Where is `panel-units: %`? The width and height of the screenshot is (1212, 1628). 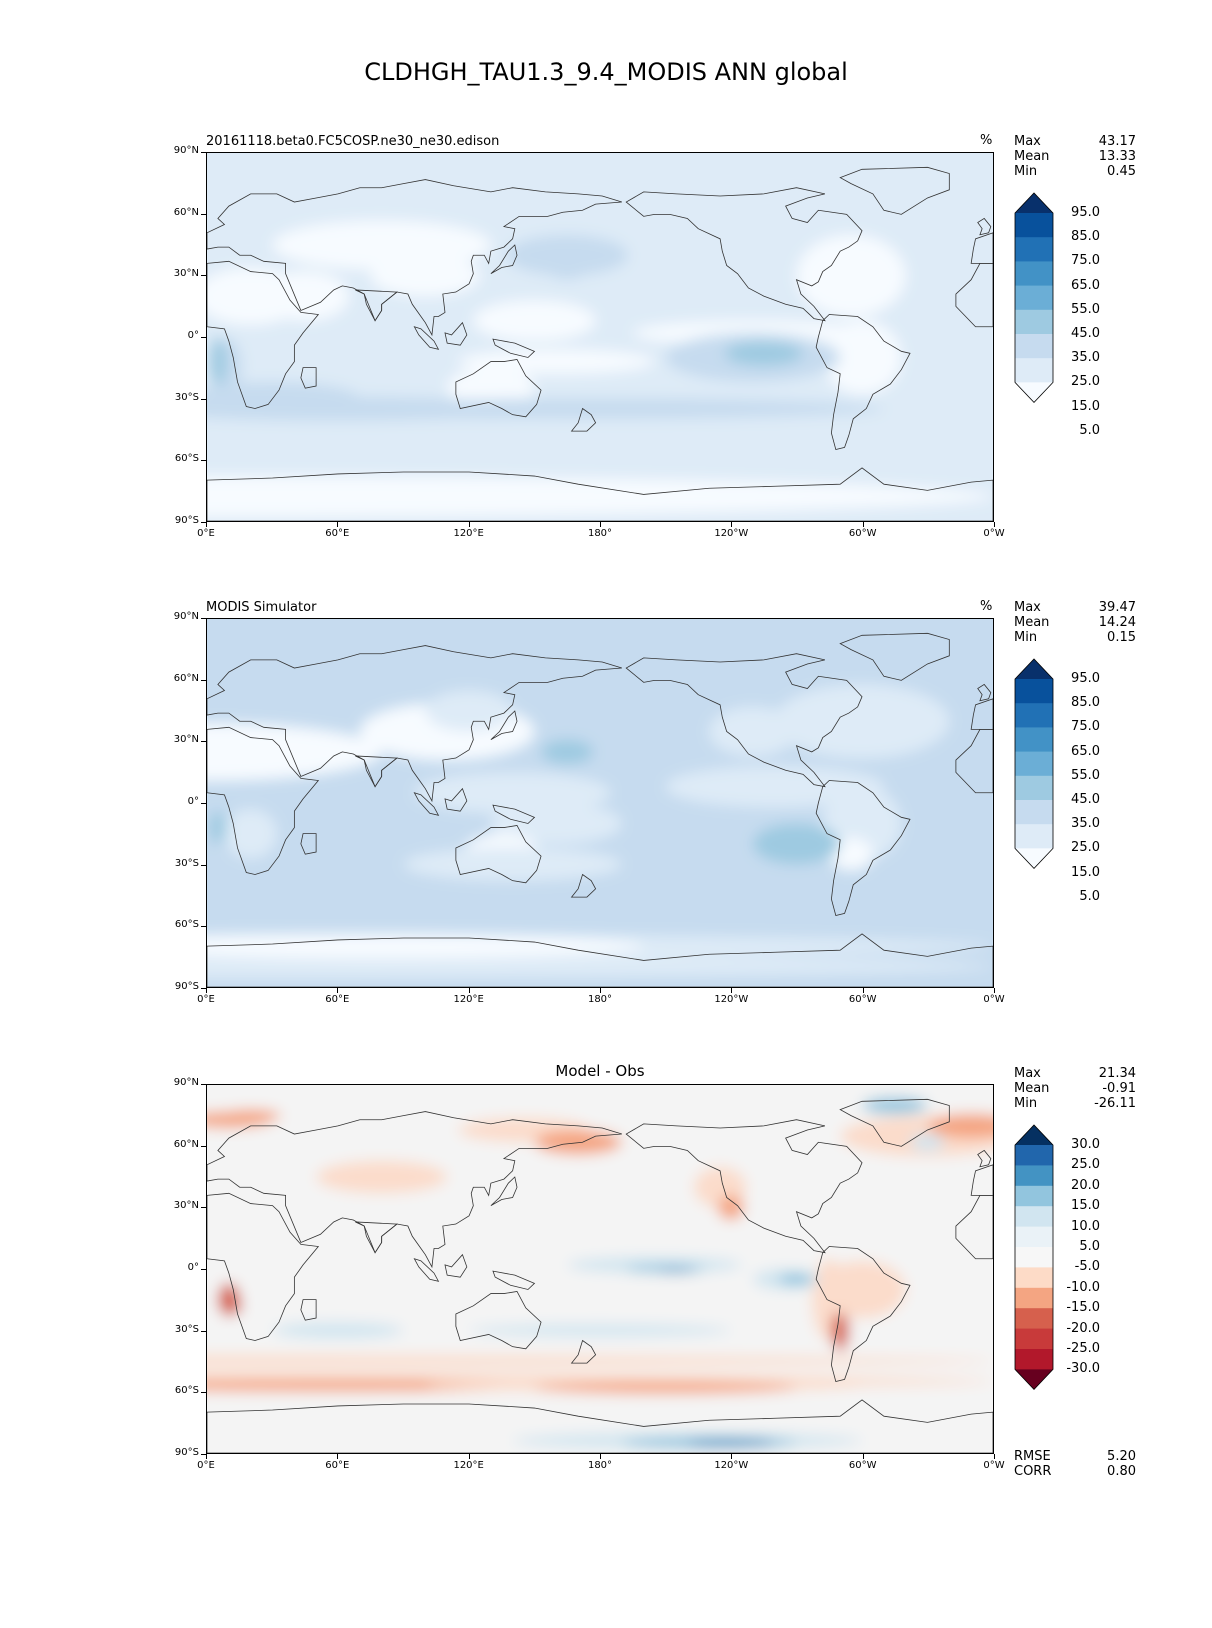 panel-units: % is located at coordinates (986, 606).